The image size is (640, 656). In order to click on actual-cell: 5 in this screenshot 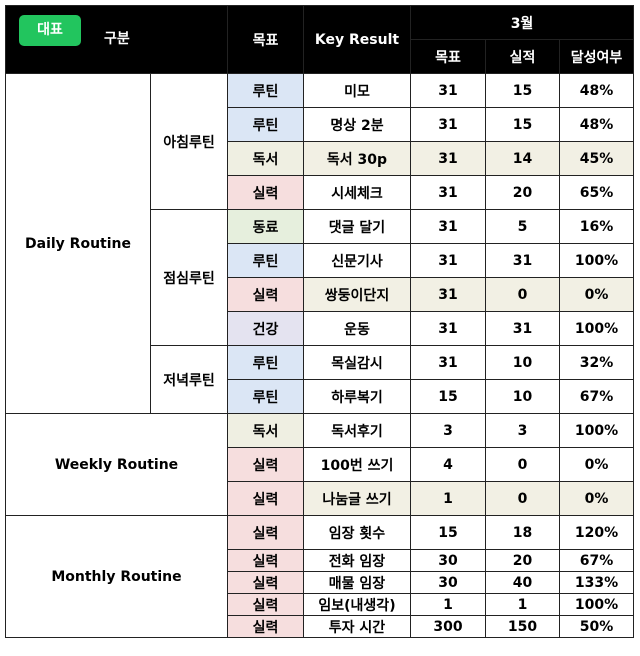, I will do `click(522, 226)`.